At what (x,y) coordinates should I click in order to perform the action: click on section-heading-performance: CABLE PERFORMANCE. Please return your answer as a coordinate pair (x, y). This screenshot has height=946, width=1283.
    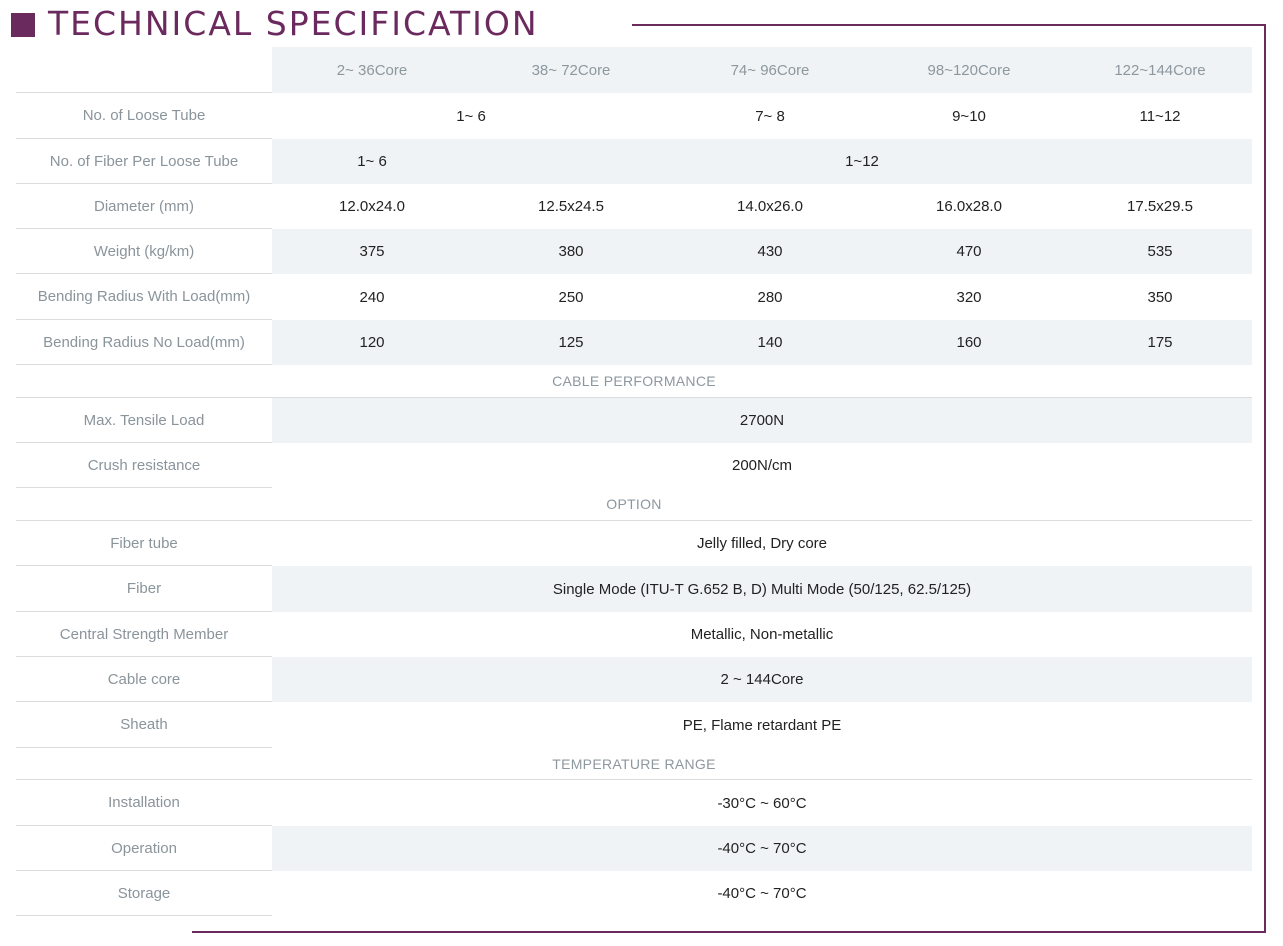
    Looking at the image, I should click on (634, 381).